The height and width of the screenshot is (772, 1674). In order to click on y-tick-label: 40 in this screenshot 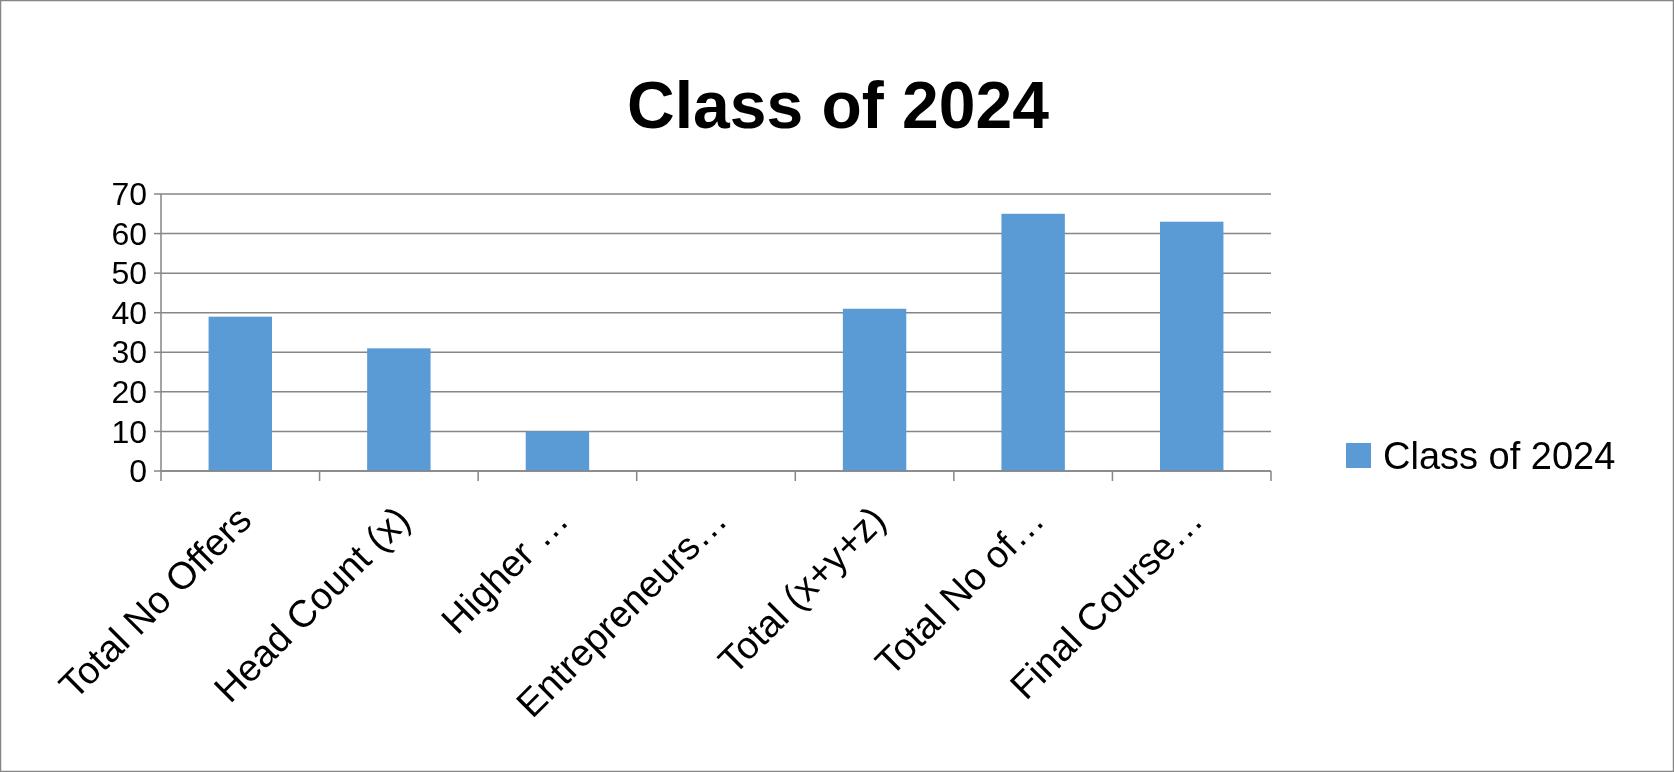, I will do `click(129, 312)`.